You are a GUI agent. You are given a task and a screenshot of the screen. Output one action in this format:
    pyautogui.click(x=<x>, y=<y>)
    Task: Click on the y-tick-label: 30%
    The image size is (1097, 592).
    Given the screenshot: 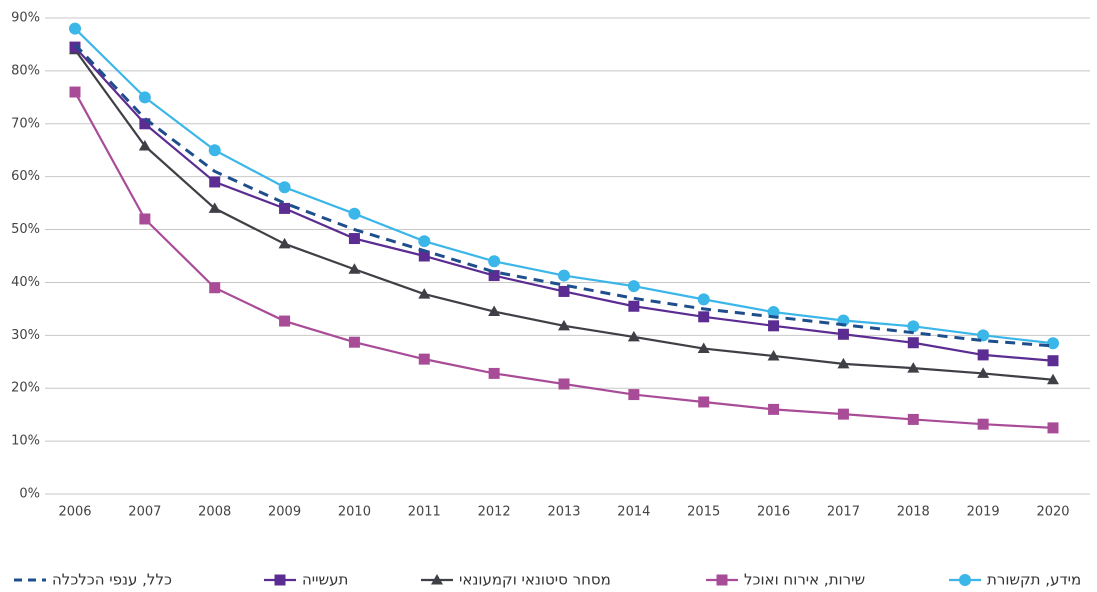 What is the action you would take?
    pyautogui.click(x=25, y=335)
    